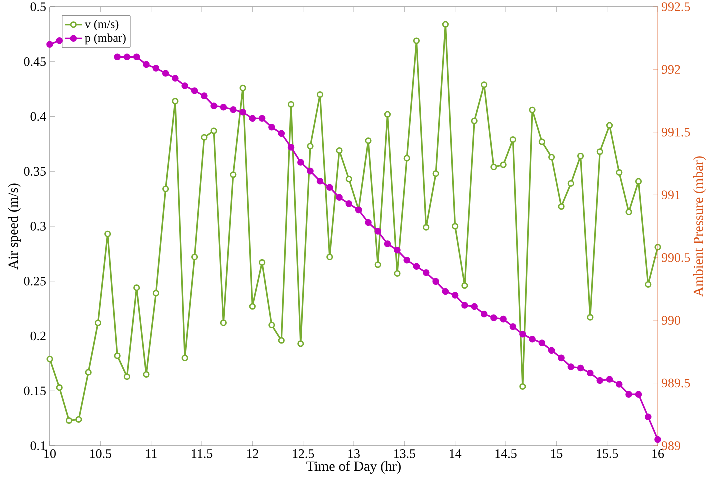 This screenshot has height=494, width=728. I want to click on x-tick-label: 10.5, so click(101, 454).